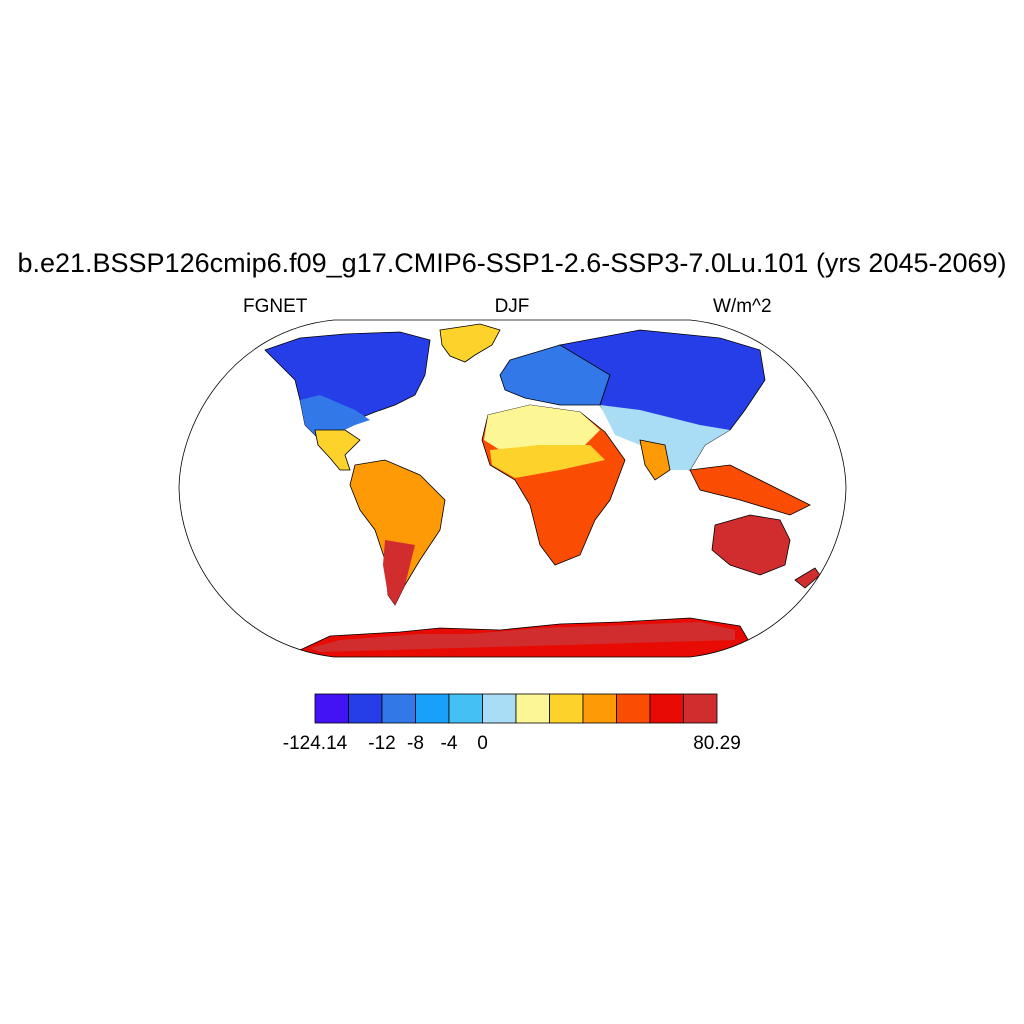 The height and width of the screenshot is (1024, 1024). Describe the element at coordinates (415, 743) in the screenshot. I see `colorbar-tick-label: -8` at that location.